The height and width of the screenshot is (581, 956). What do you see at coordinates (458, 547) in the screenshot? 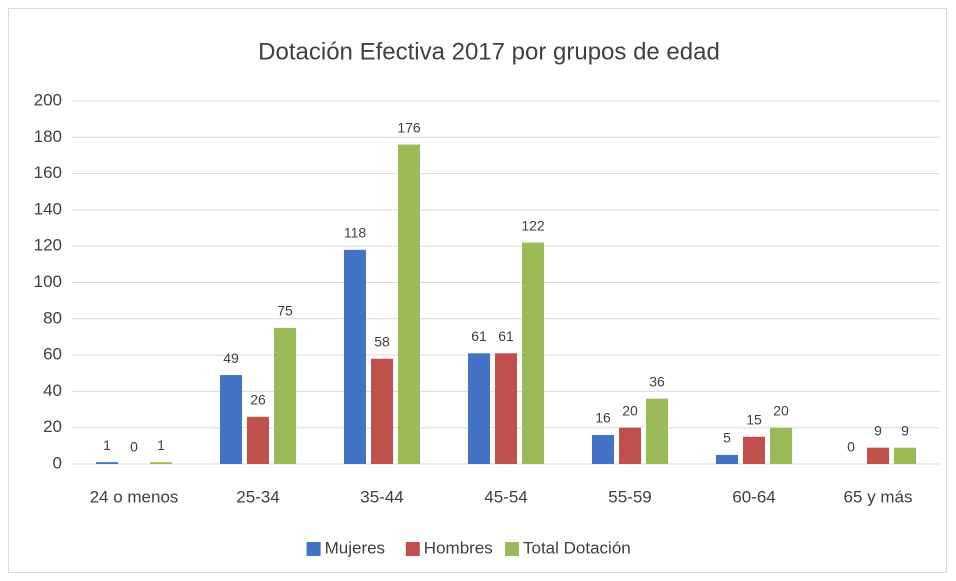
I see `legend-label: Hombres` at bounding box center [458, 547].